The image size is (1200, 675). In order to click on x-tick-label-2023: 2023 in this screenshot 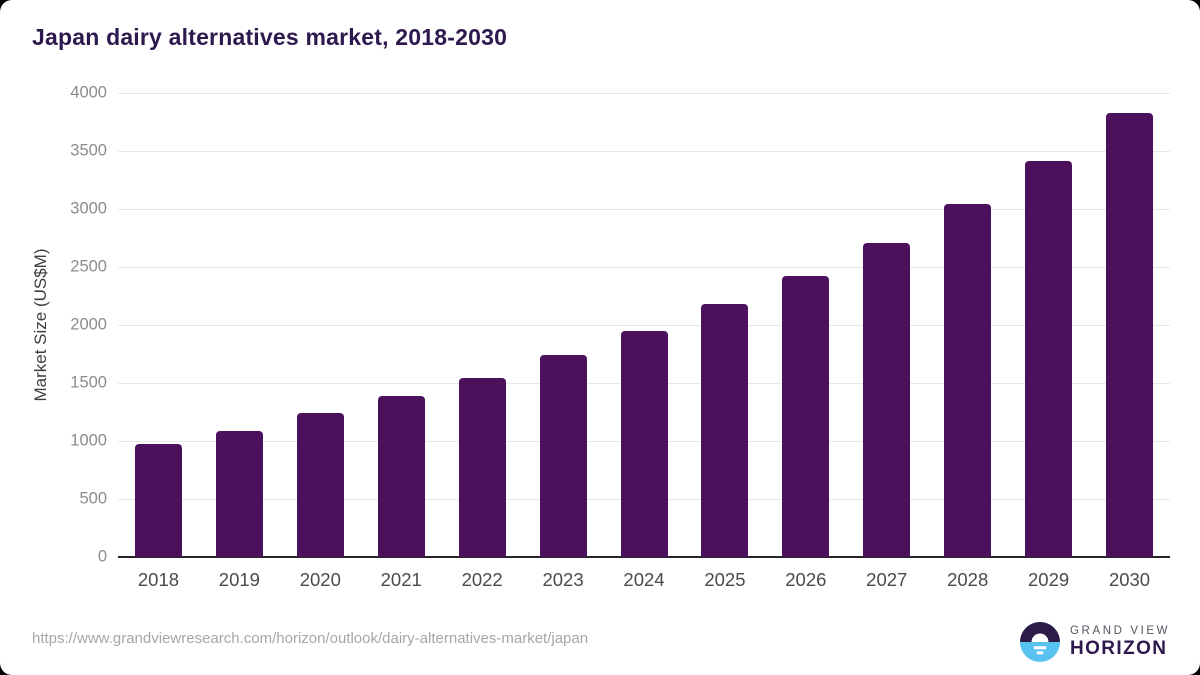, I will do `click(563, 579)`.